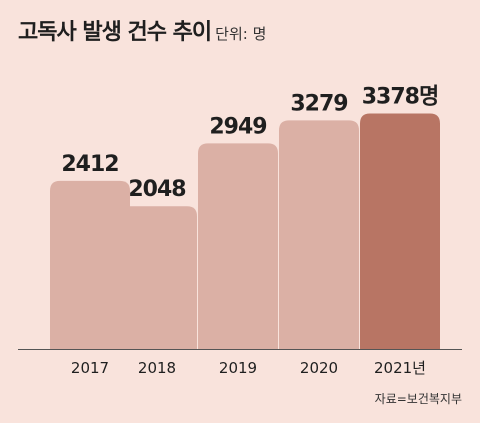 Image resolution: width=480 pixels, height=423 pixels. What do you see at coordinates (238, 368) in the screenshot?
I see `x-tick-label-2019: 2019` at bounding box center [238, 368].